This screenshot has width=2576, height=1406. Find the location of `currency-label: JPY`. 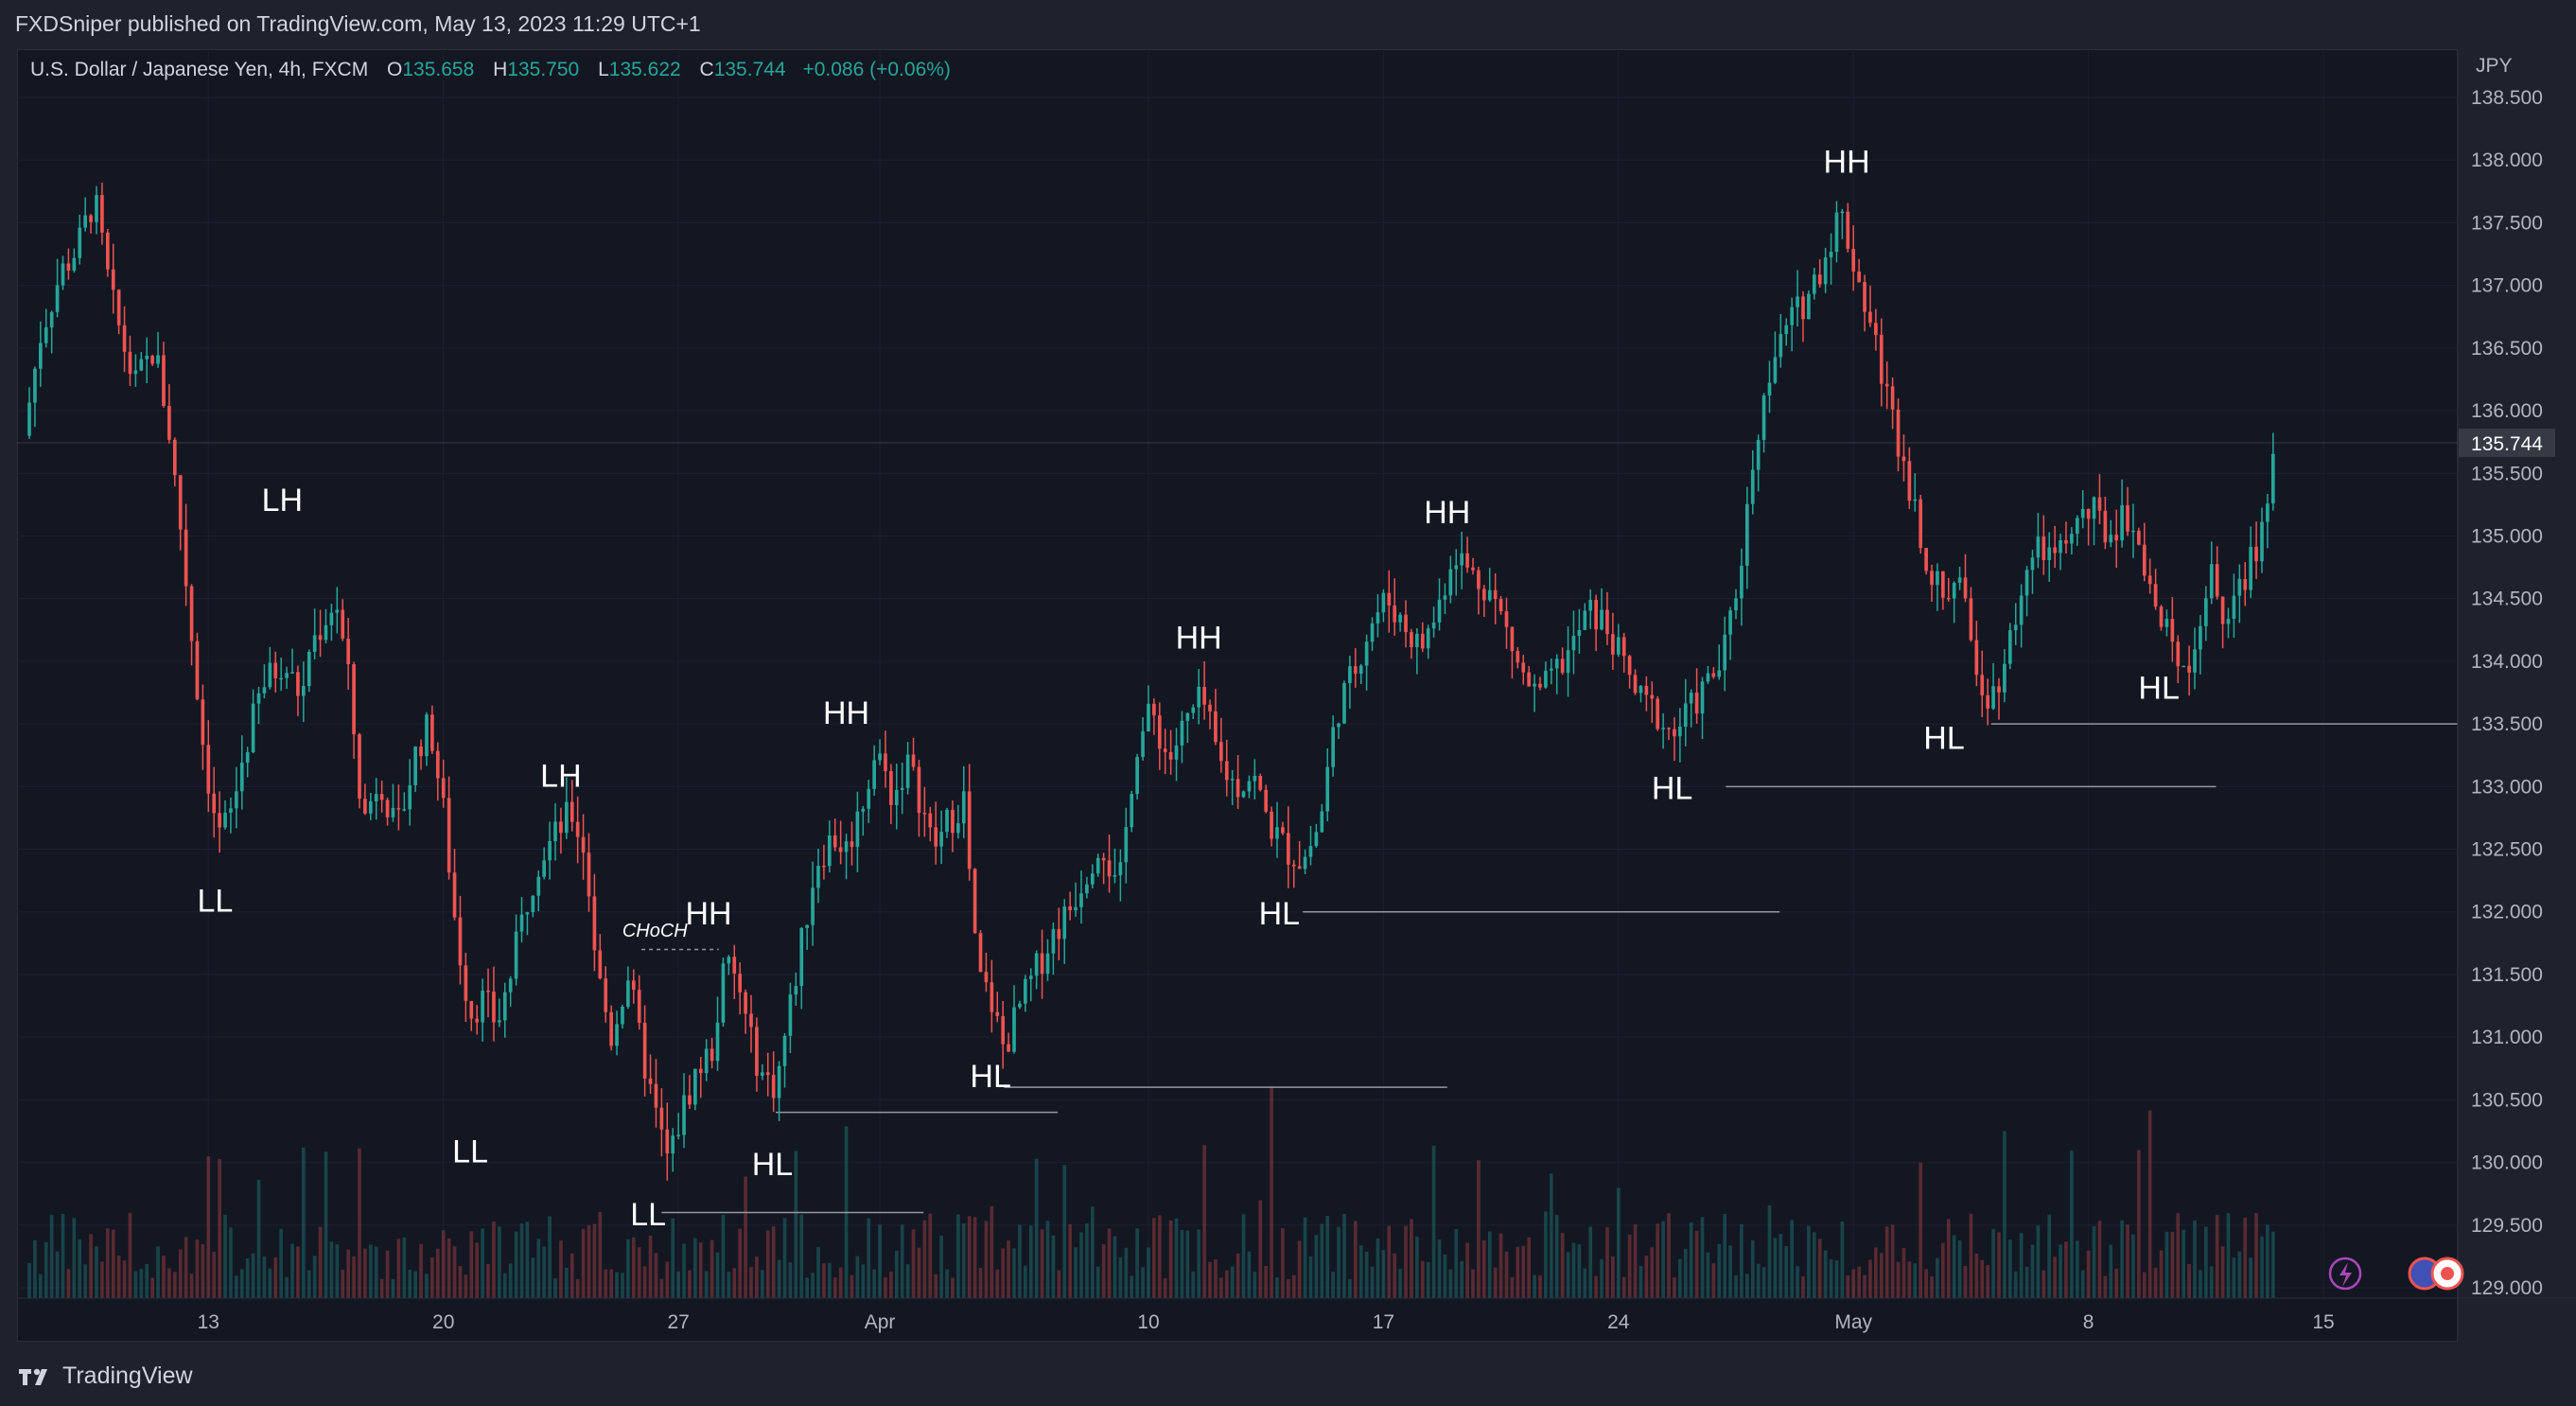

currency-label: JPY is located at coordinates (2495, 66).